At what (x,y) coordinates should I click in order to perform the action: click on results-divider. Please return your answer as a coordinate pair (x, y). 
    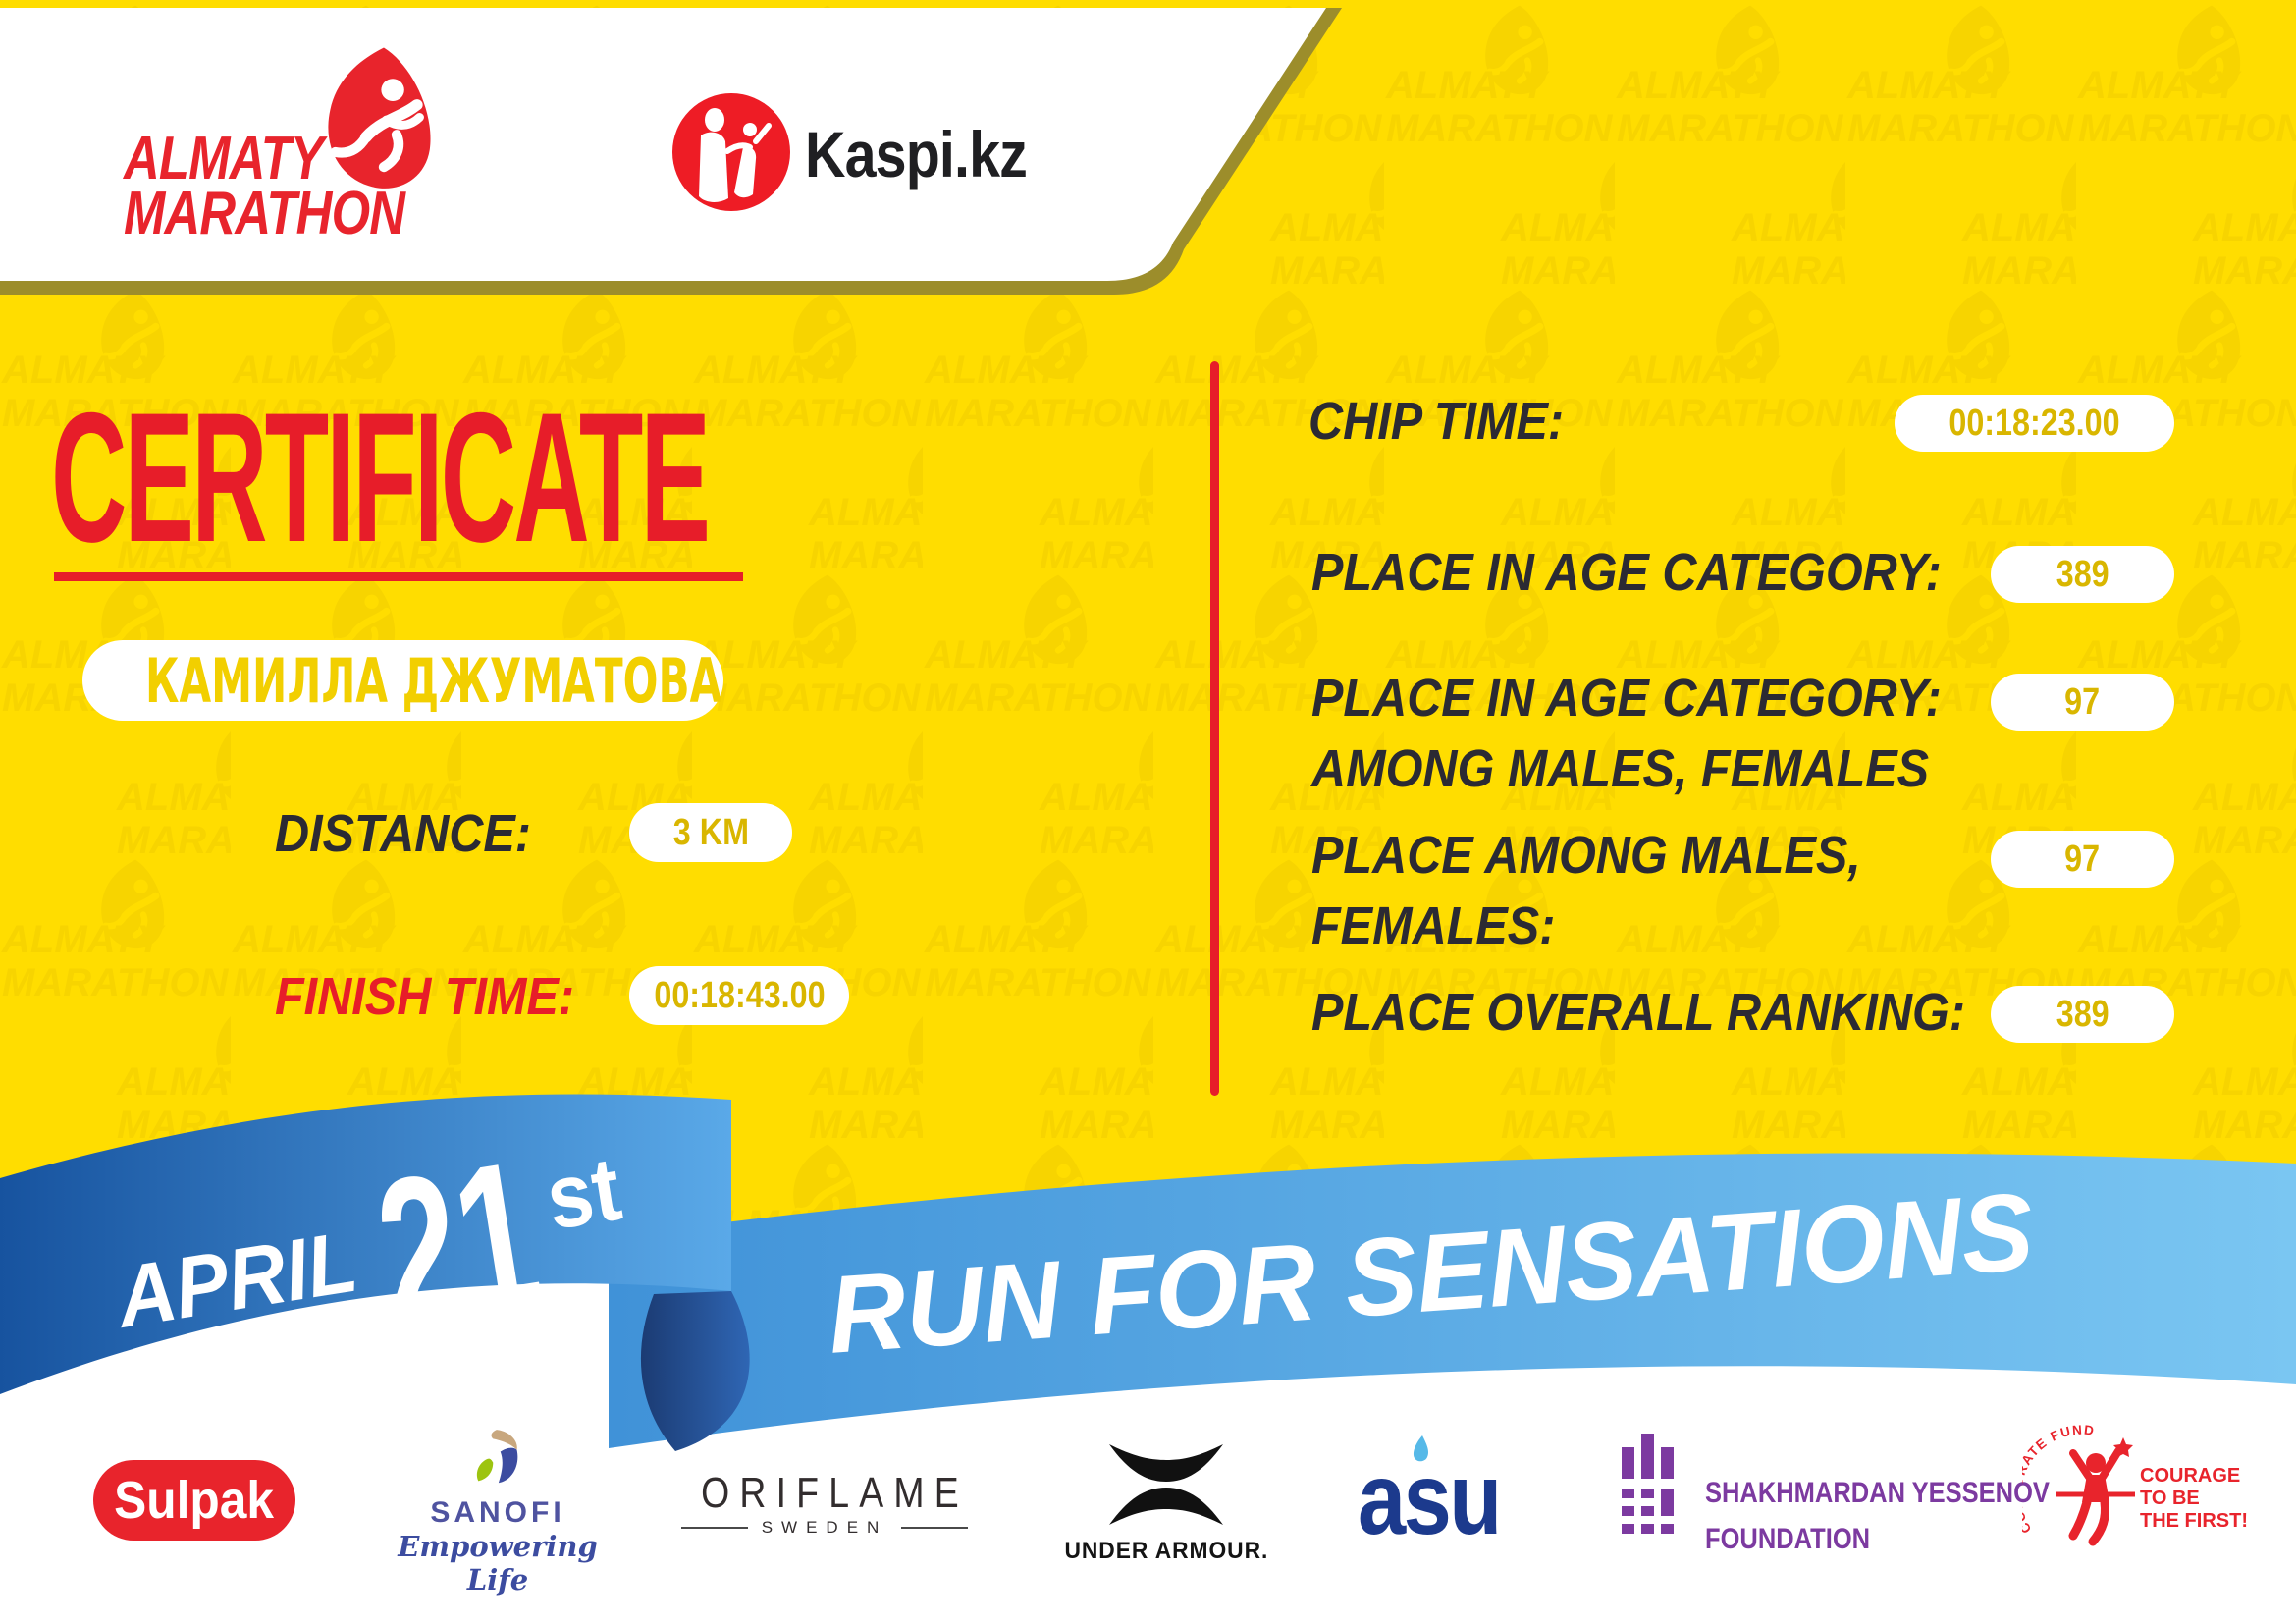
    Looking at the image, I should click on (1214, 728).